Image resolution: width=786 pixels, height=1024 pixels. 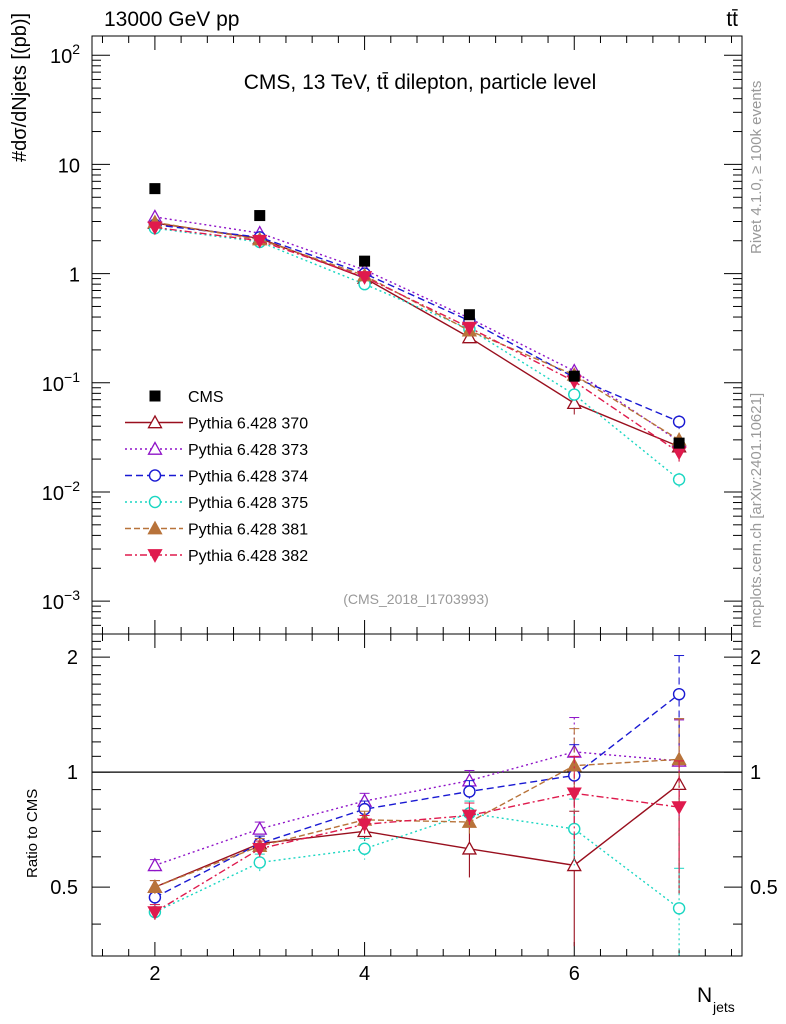 What do you see at coordinates (65, 54) in the screenshot?
I see `y-tick-label: 10²` at bounding box center [65, 54].